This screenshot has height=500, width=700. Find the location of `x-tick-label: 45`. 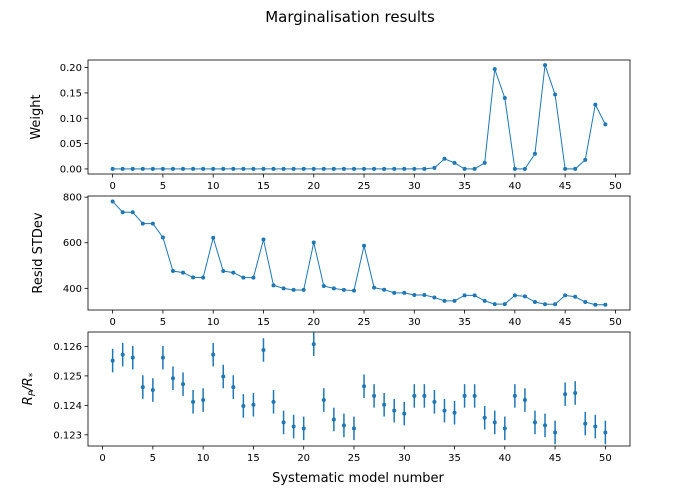

x-tick-label: 45 is located at coordinates (555, 458).